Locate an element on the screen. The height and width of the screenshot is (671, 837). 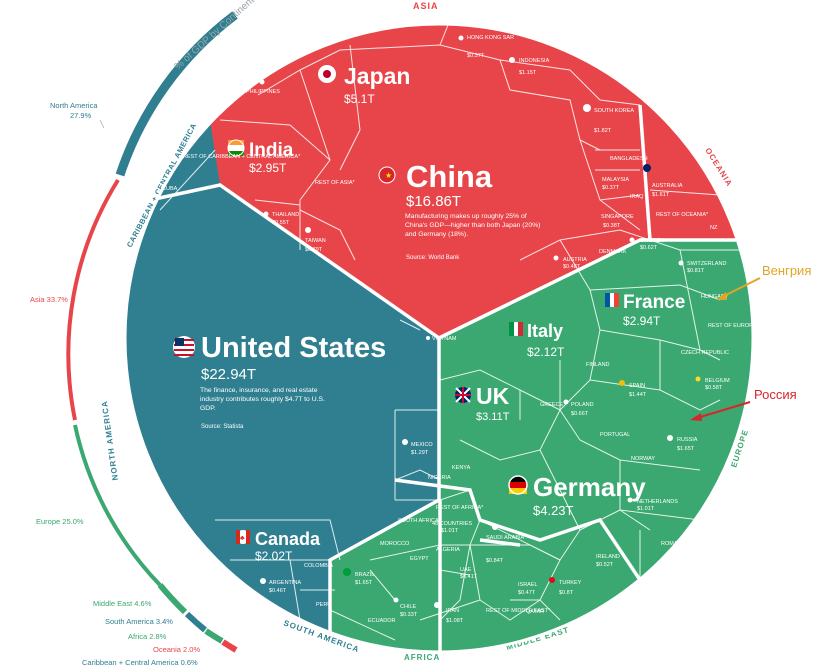
legend-south-america: South America 3.4% is located at coordinates (139, 621).